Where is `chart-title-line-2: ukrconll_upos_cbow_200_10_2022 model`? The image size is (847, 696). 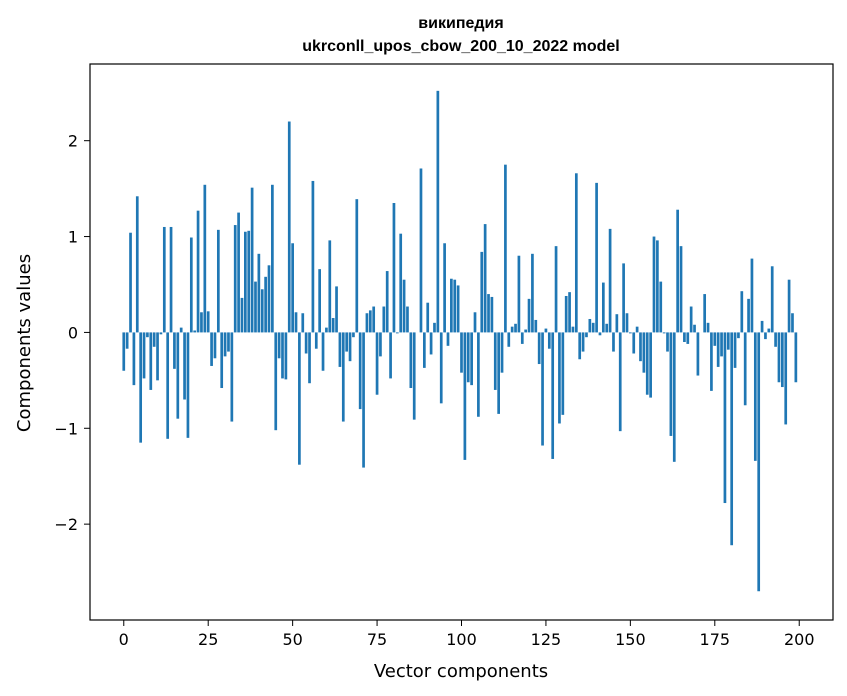
chart-title-line-2: ukrconll_upos_cbow_200_10_2022 model is located at coordinates (460, 46).